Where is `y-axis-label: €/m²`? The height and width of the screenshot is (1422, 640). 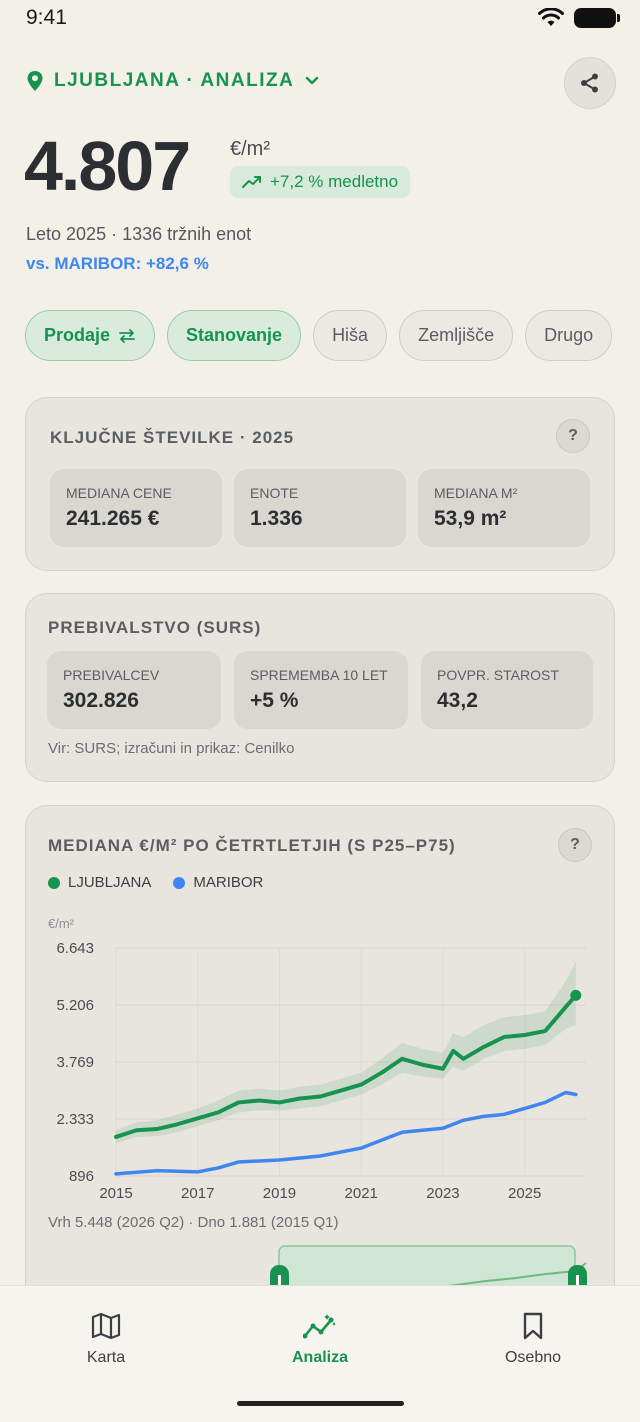 y-axis-label: €/m² is located at coordinates (61, 923).